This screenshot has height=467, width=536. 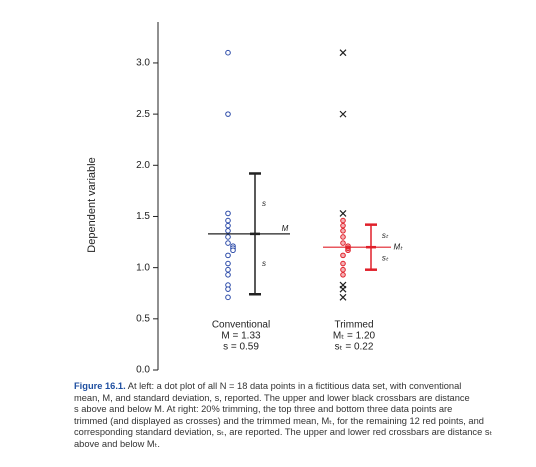 I want to click on y-tick-label: 3.0, so click(x=143, y=63).